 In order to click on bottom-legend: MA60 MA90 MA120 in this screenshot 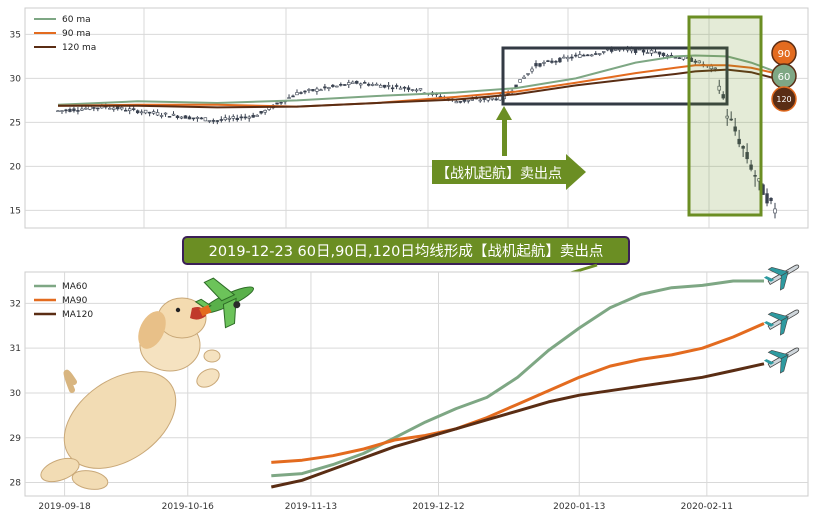, I will do `click(63, 301)`.